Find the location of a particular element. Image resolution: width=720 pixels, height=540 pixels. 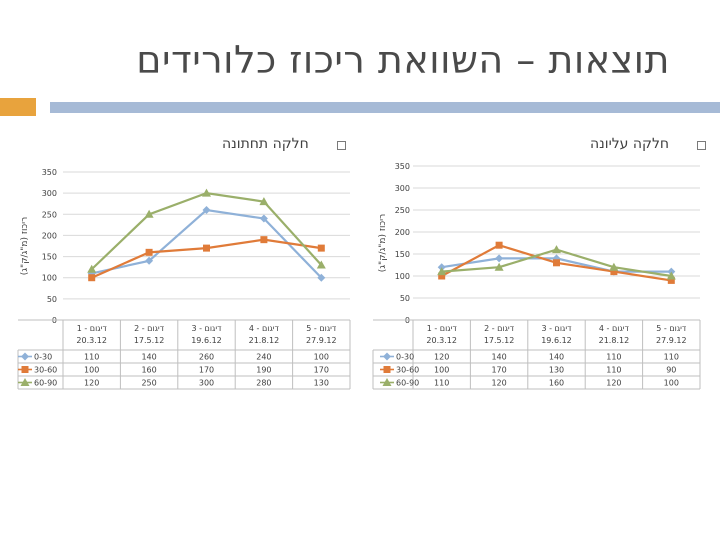

right-chart-legend-label: 0-30 is located at coordinates (405, 357).